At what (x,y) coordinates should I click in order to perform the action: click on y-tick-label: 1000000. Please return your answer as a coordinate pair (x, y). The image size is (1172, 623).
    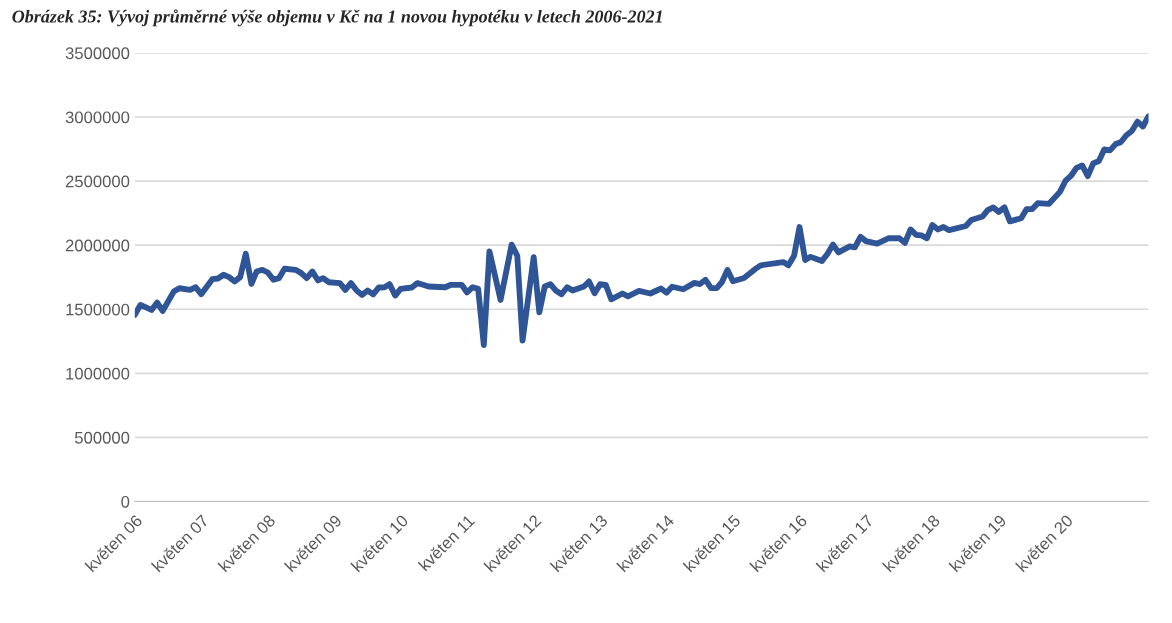
    Looking at the image, I should click on (98, 373).